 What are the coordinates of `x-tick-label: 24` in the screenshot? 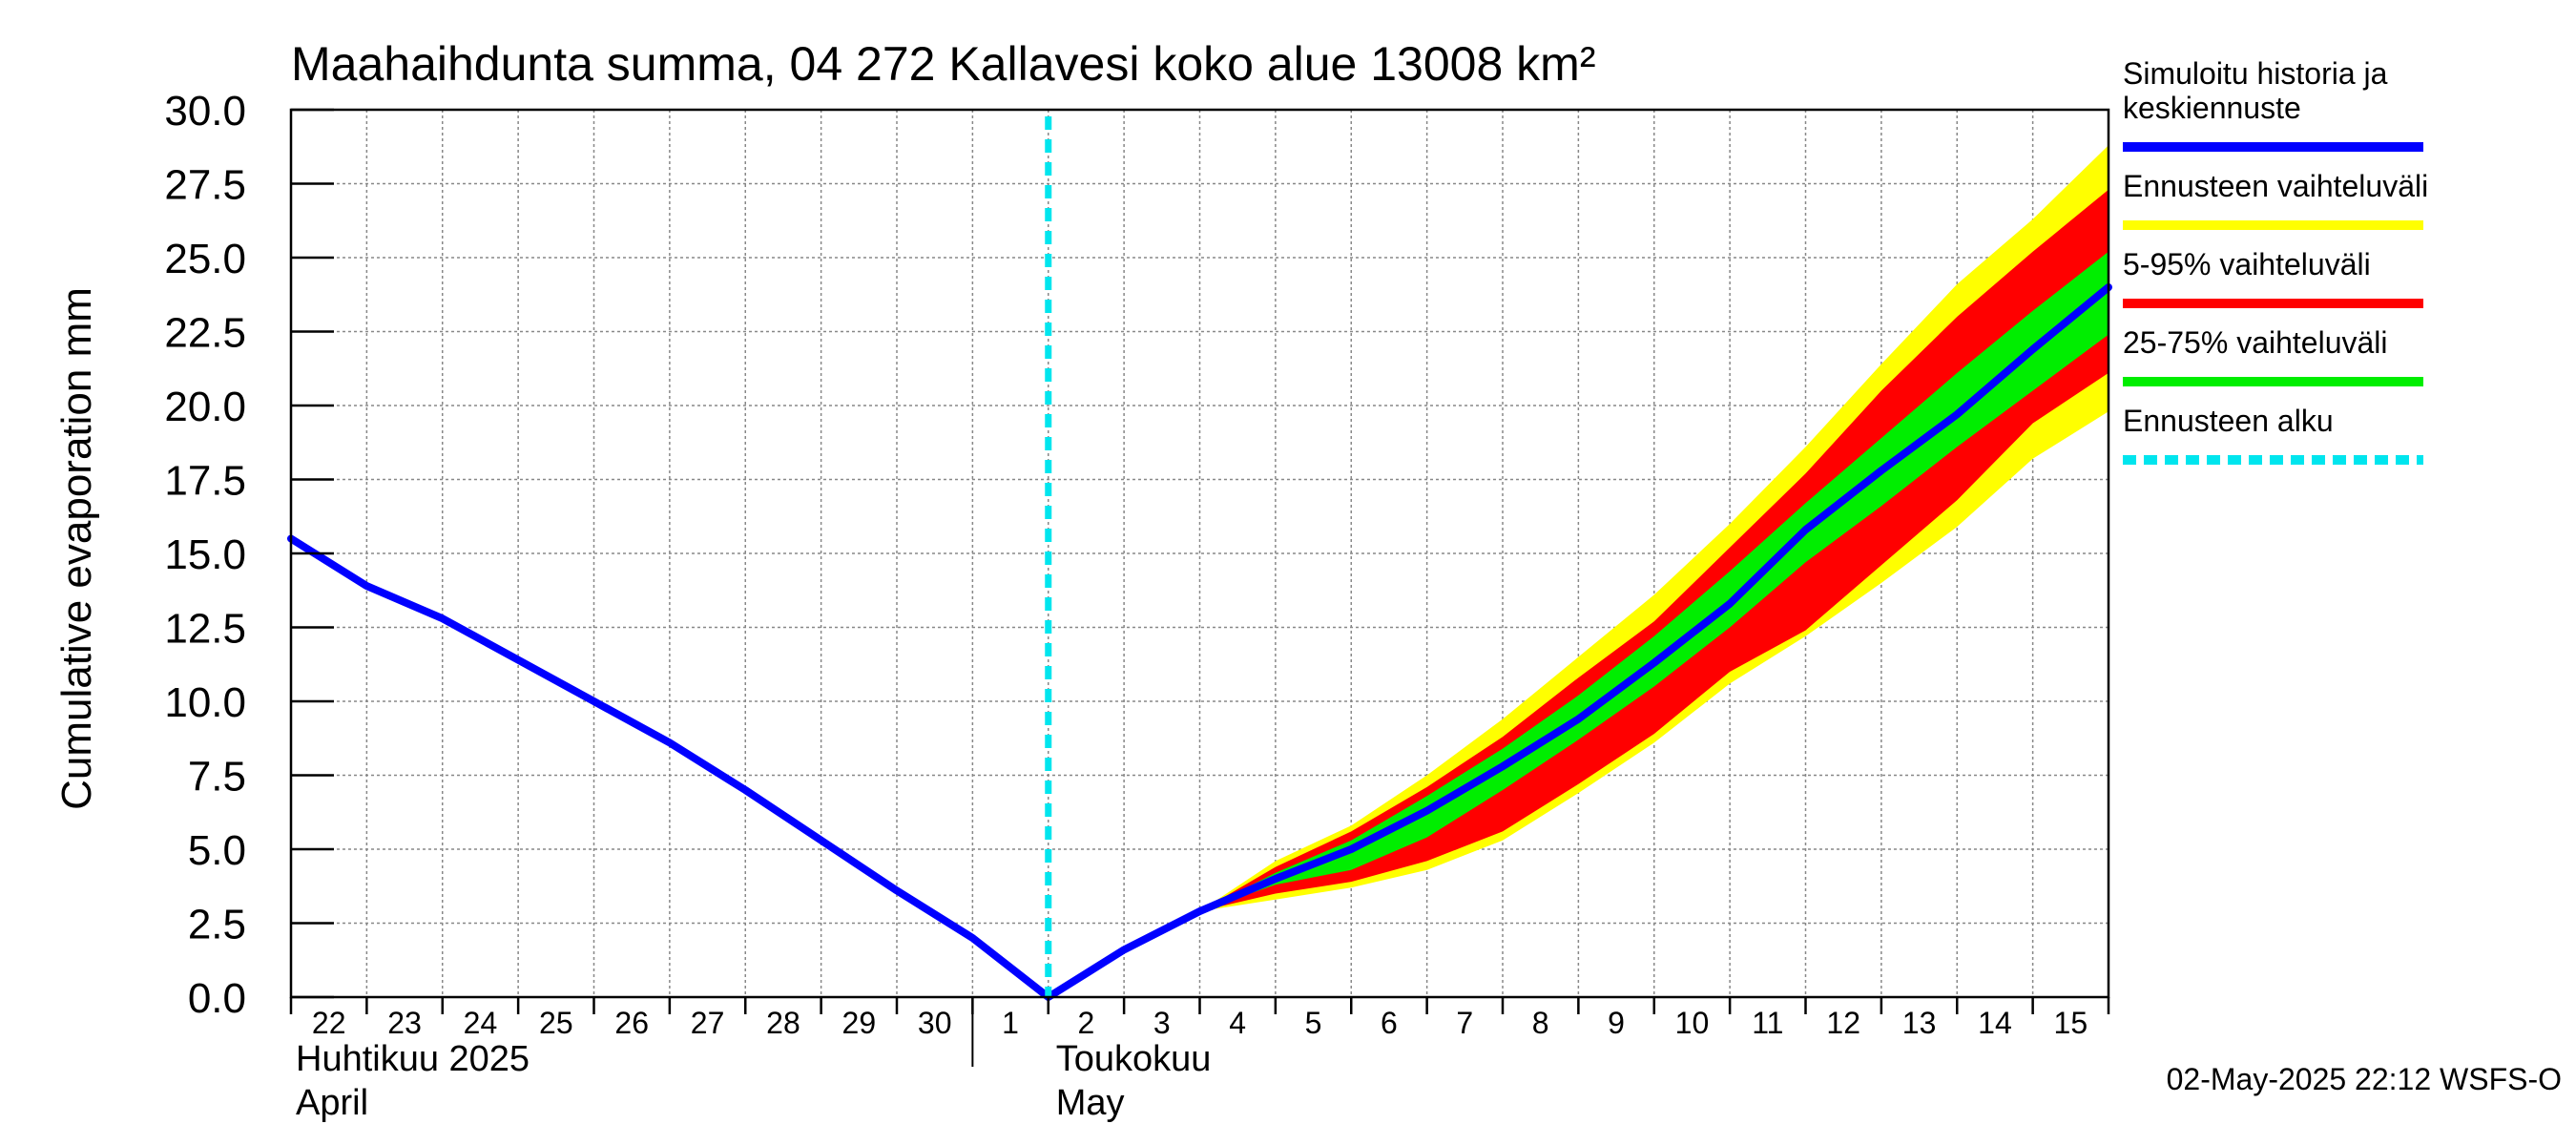 It's located at (481, 1023).